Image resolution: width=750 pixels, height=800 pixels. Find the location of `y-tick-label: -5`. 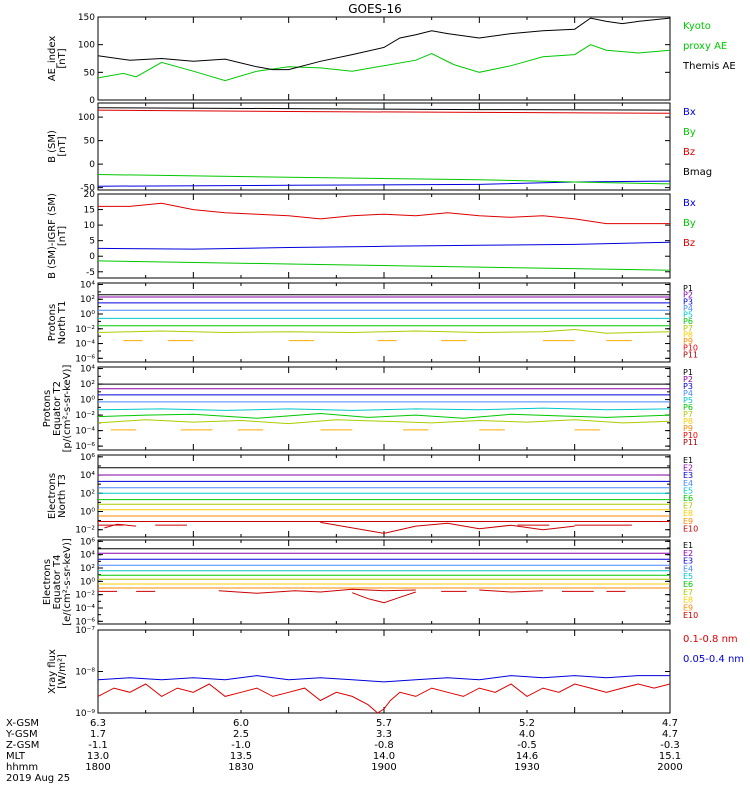

y-tick-label: -5 is located at coordinates (90, 273).